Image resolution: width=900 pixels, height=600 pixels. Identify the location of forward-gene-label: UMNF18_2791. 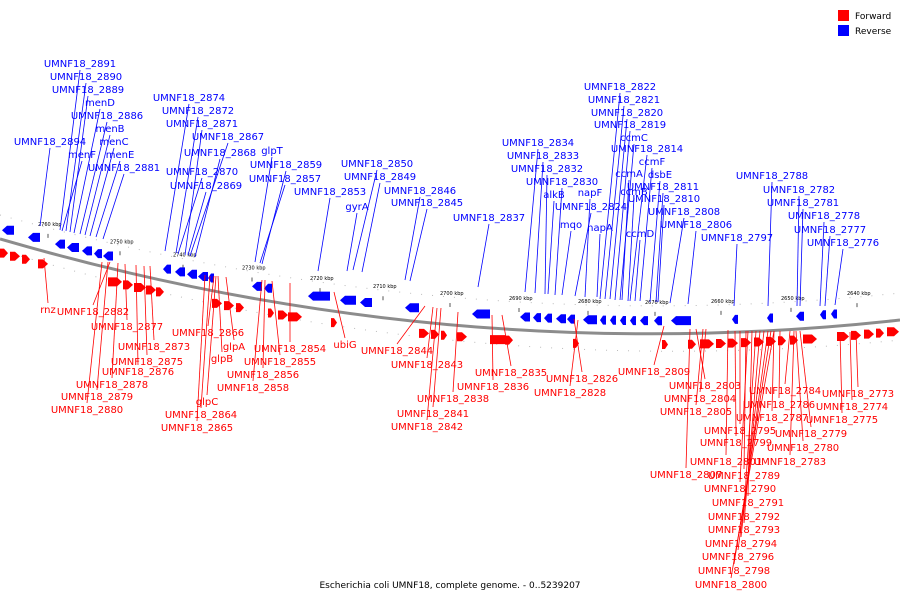
(748, 503).